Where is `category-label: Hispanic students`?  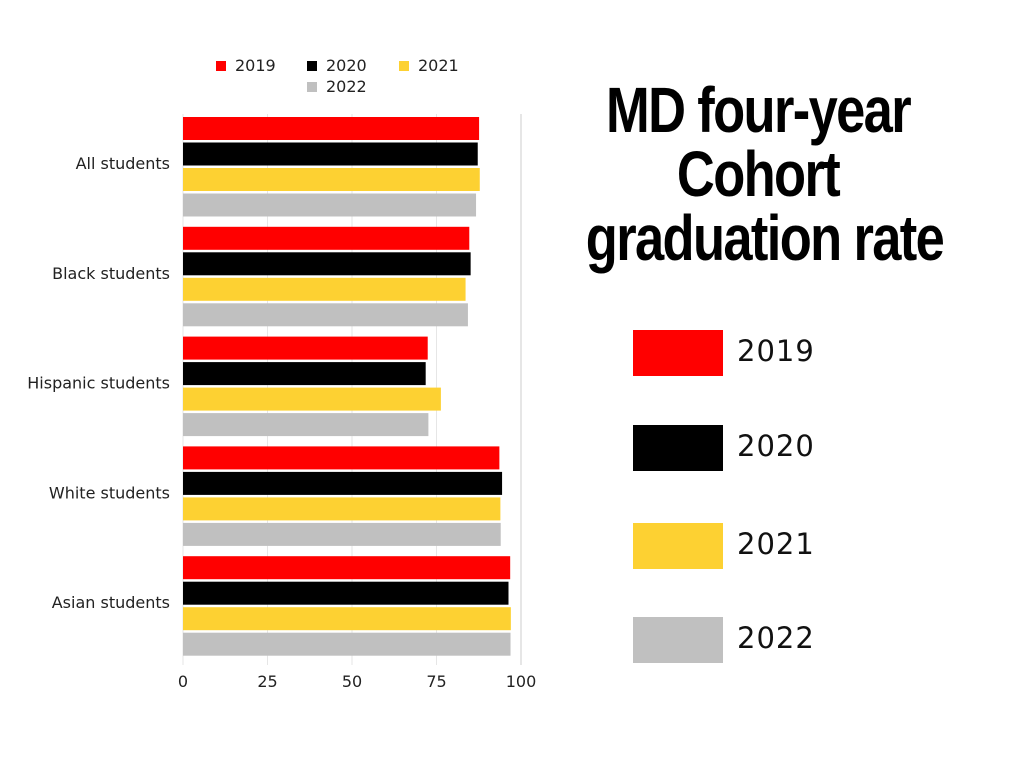
category-label: Hispanic students is located at coordinates (98, 383).